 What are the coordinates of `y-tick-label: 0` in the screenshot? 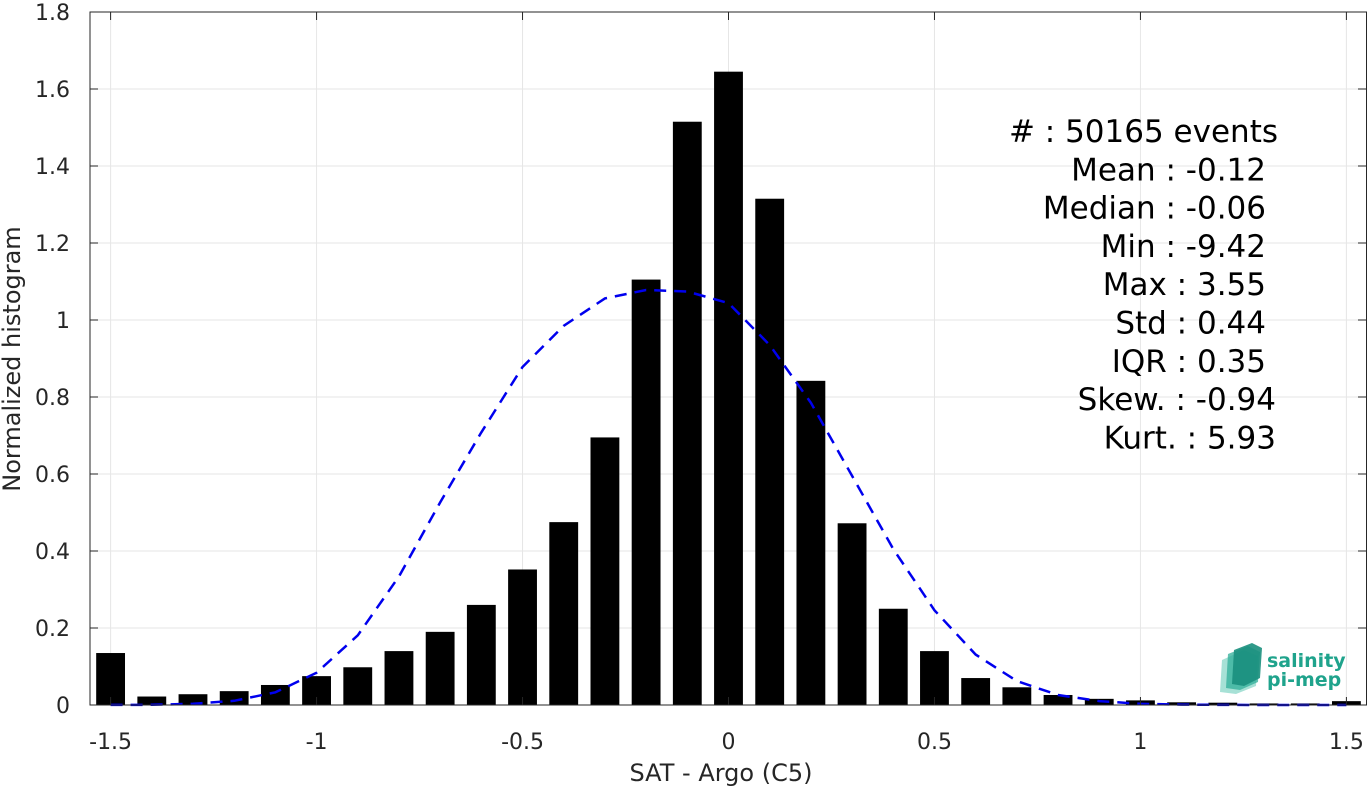 It's located at (63, 706).